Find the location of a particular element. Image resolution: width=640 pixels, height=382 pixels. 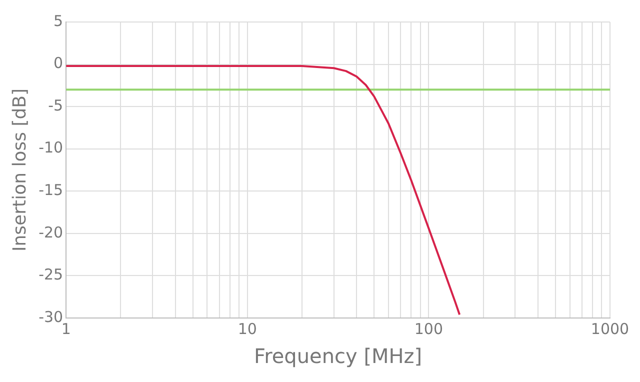

y-axis-title: Insertion loss [dB] is located at coordinates (19, 170).